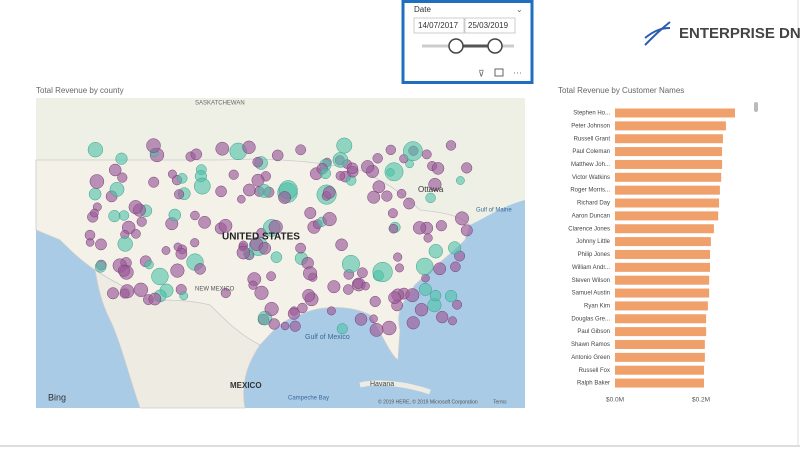 The image size is (800, 455). Describe the element at coordinates (615, 400) in the screenshot. I see `x-tick-label: $0.0M` at that location.